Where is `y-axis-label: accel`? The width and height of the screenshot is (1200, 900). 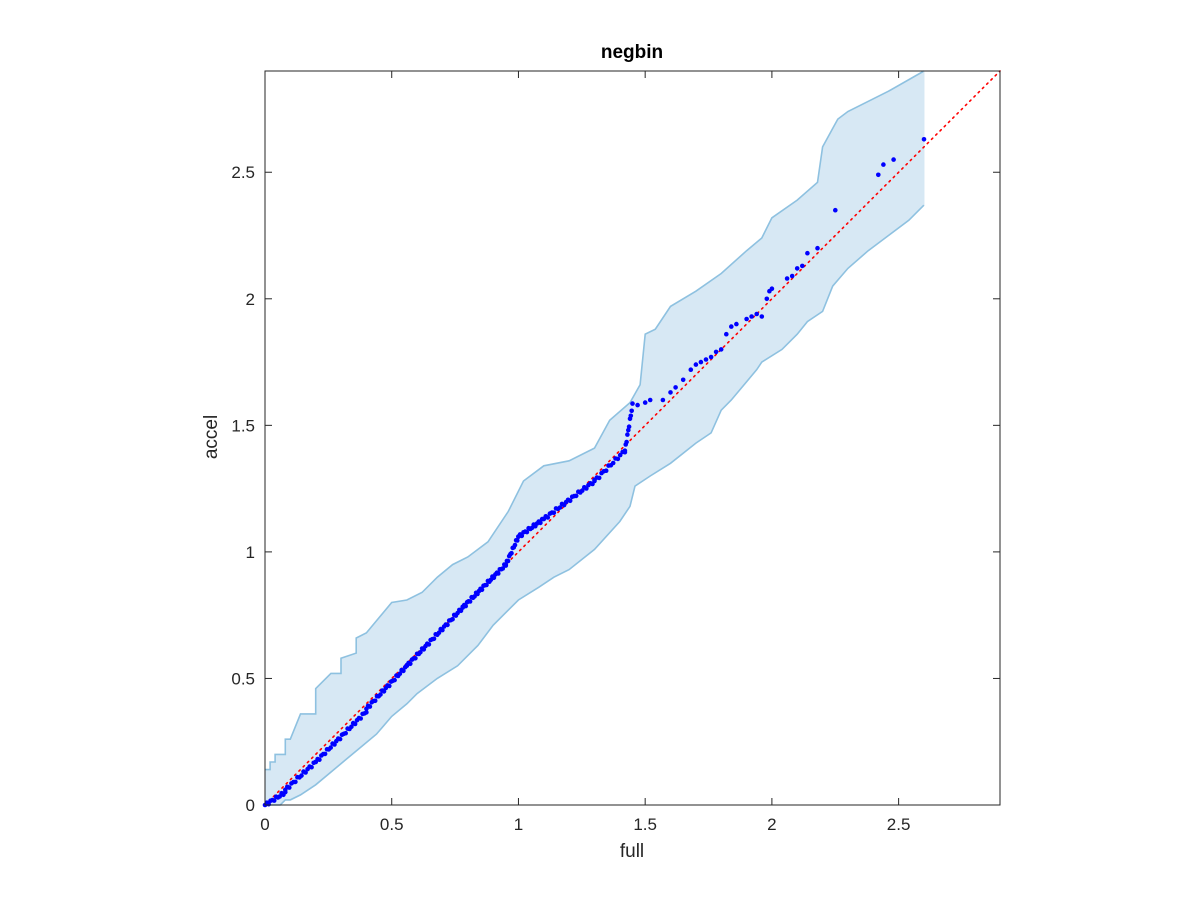 y-axis-label: accel is located at coordinates (211, 437).